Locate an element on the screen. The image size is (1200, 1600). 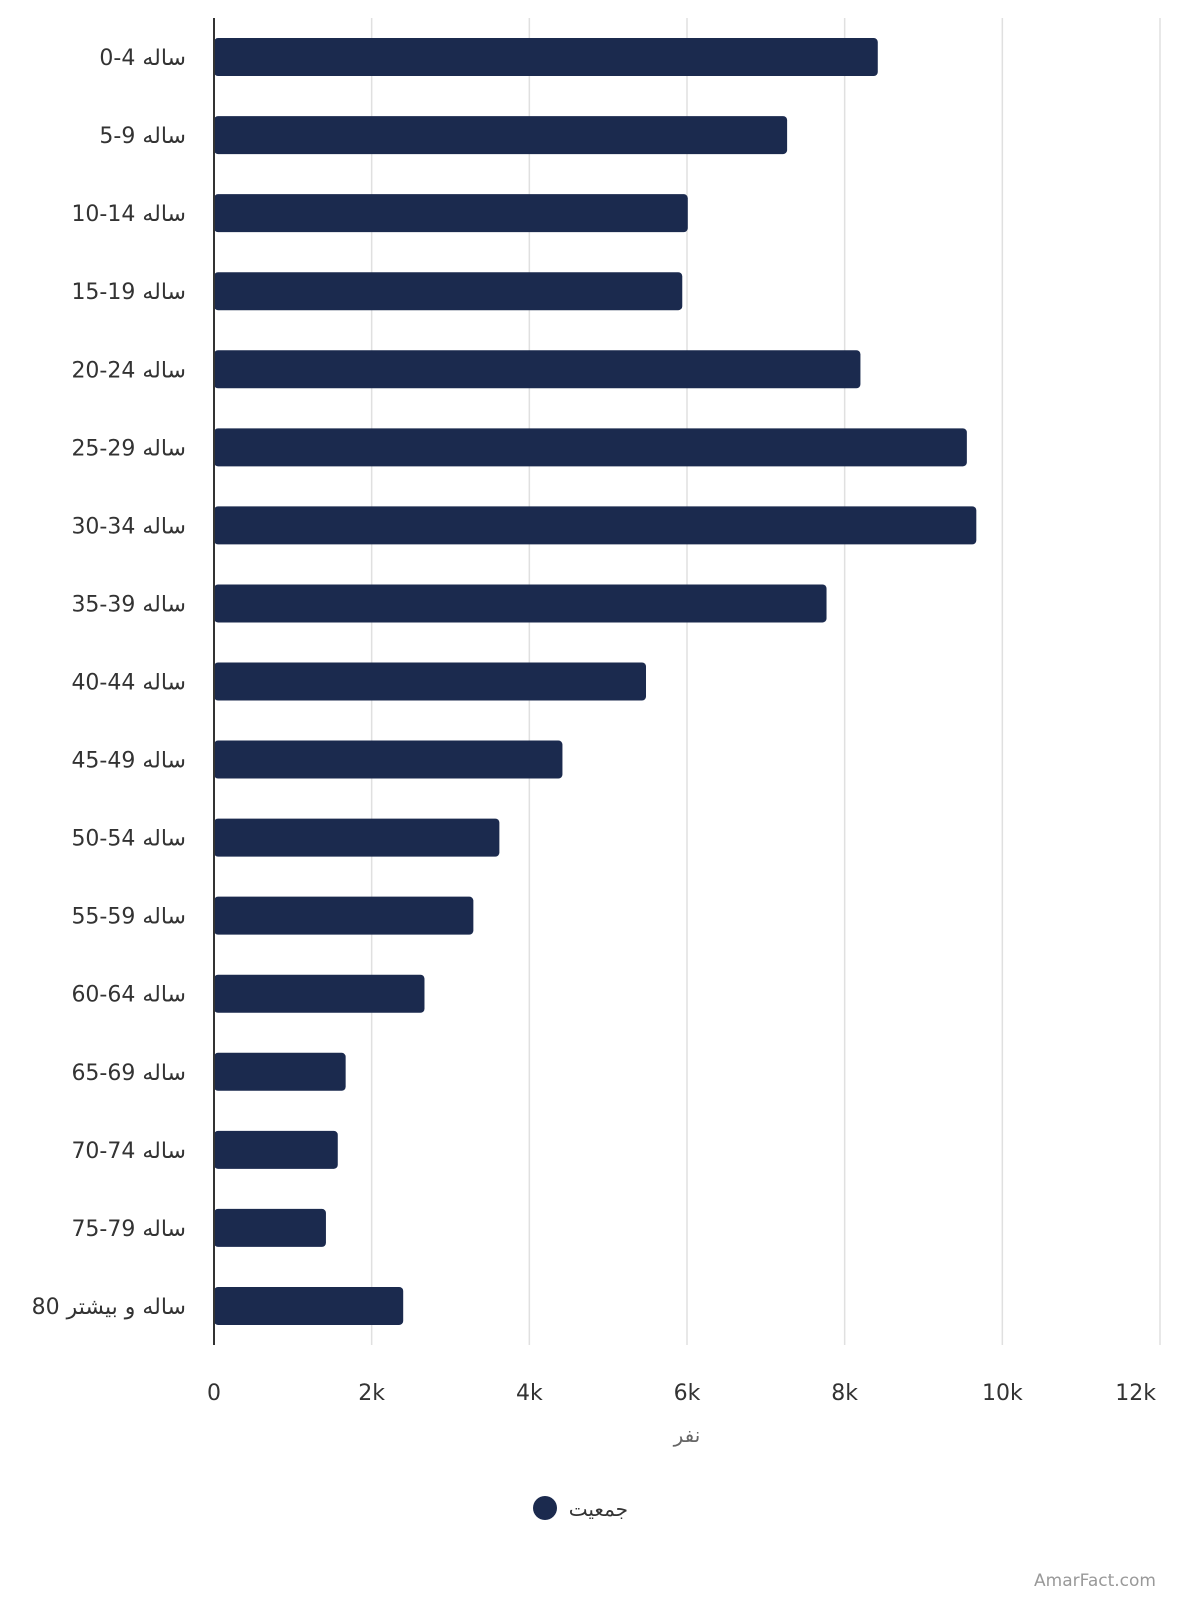
x-tick-label: 12k is located at coordinates (1135, 1393).